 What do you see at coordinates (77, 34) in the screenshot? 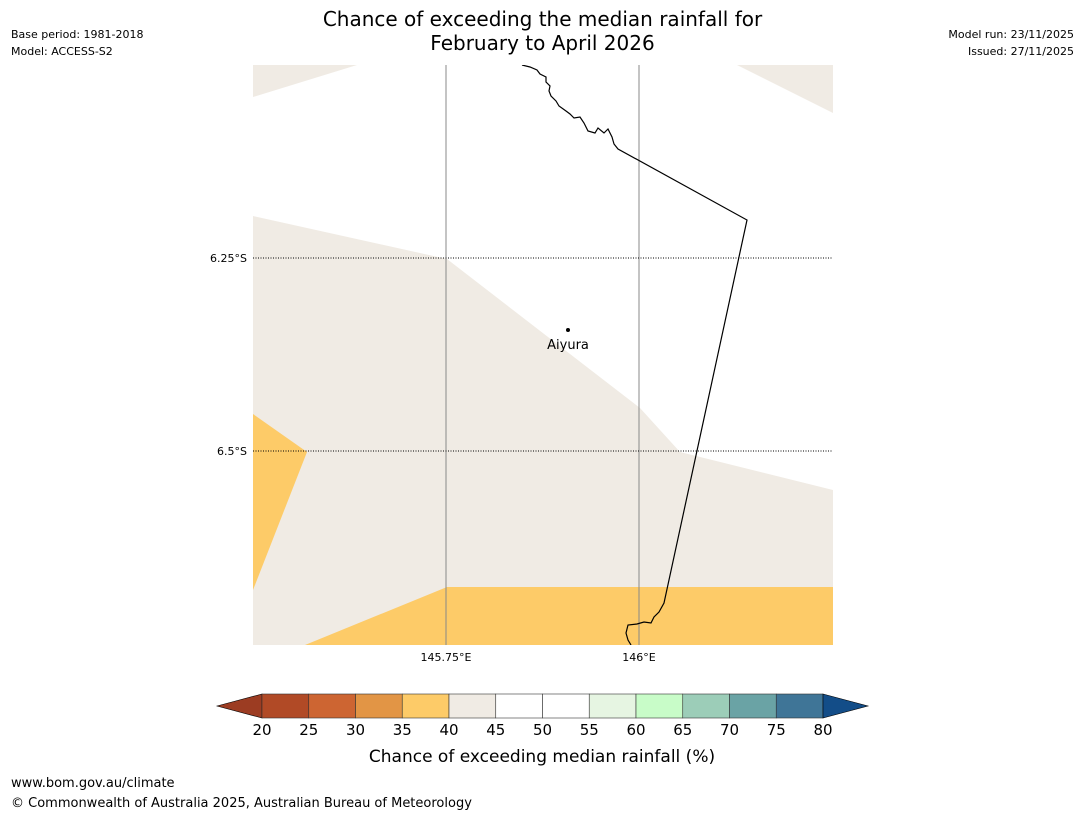
I see `base-period: Base period: 1981-2018` at bounding box center [77, 34].